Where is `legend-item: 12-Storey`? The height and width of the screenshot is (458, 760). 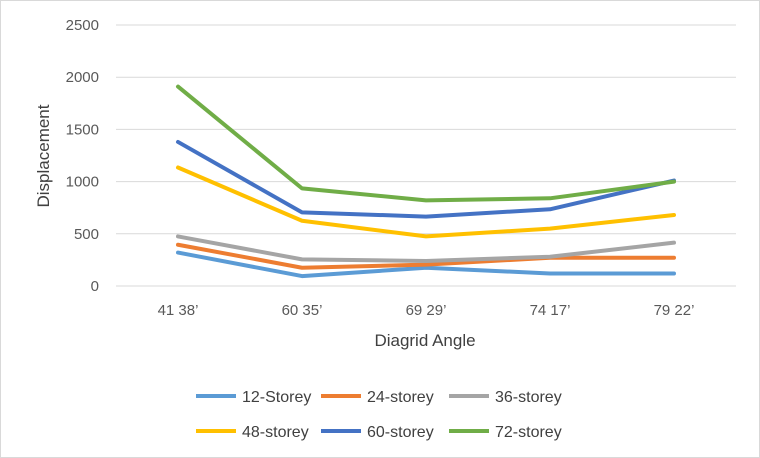
legend-item: 12-Storey is located at coordinates (253, 397).